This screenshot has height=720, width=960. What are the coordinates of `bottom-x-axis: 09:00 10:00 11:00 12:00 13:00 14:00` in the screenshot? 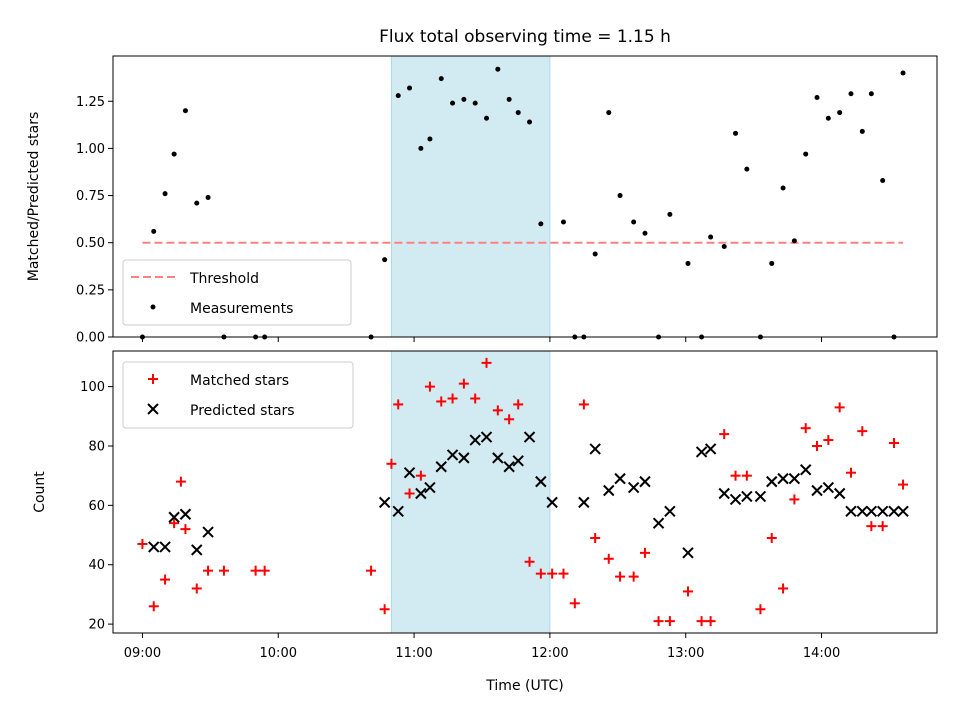 It's located at (482, 647).